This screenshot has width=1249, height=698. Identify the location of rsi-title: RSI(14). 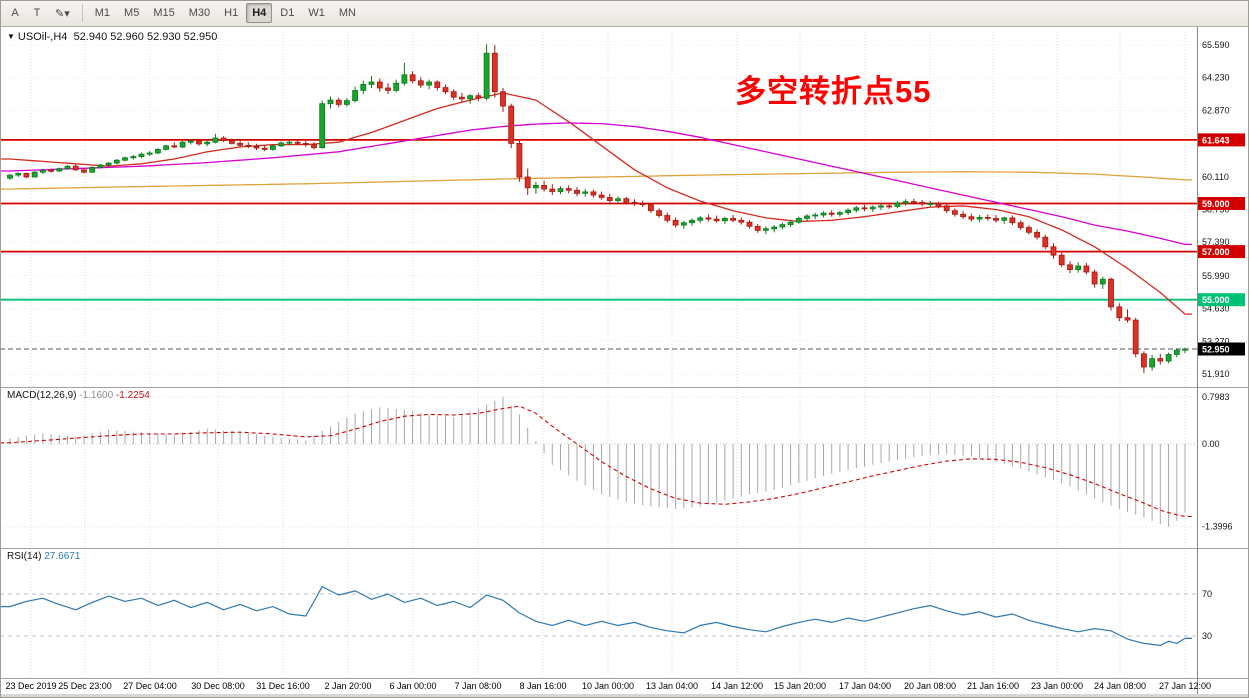
(24, 556).